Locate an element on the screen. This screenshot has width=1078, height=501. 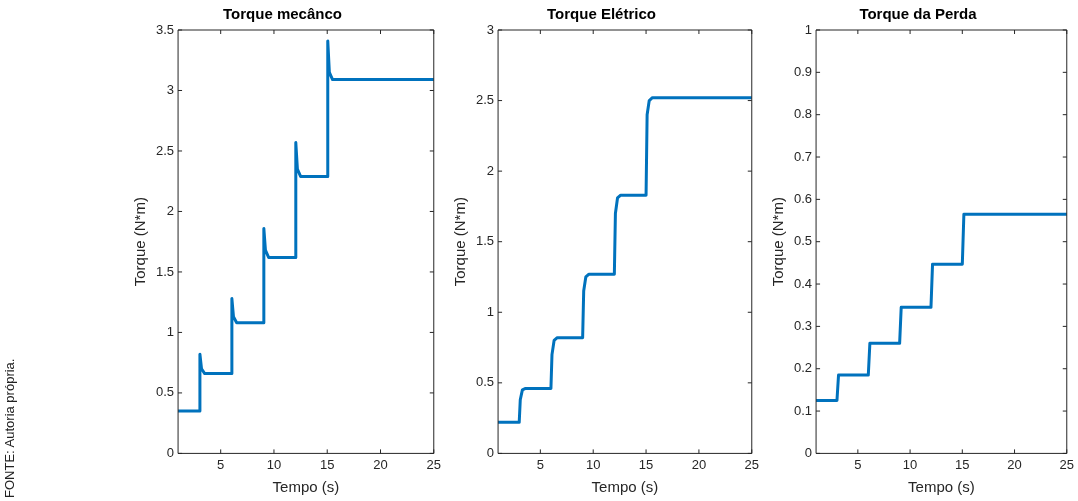
y-tick-label: 3.5 is located at coordinates (165, 29).